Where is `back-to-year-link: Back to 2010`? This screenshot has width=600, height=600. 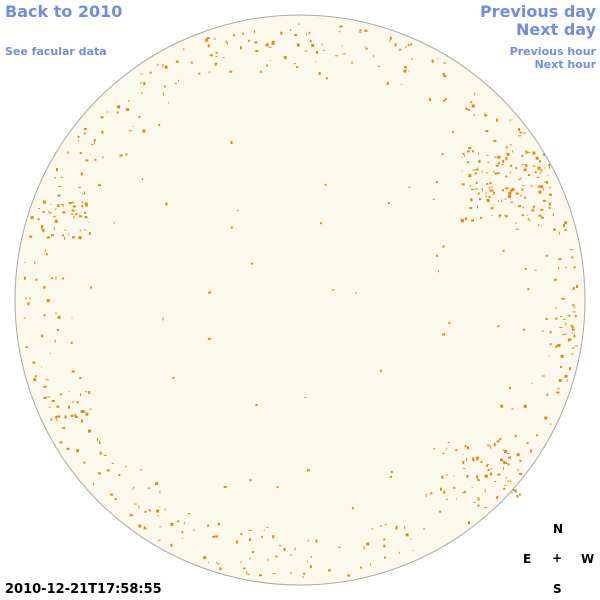 back-to-year-link: Back to 2010 is located at coordinates (64, 11).